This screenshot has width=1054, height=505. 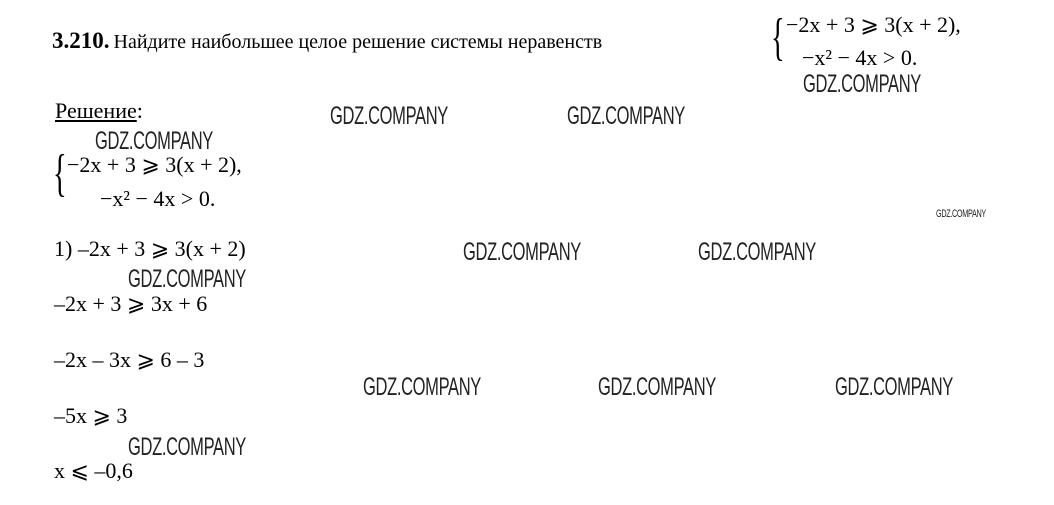 What do you see at coordinates (860, 57) in the screenshot?
I see `problem-system-line-2: −x² − 4x > 0.` at bounding box center [860, 57].